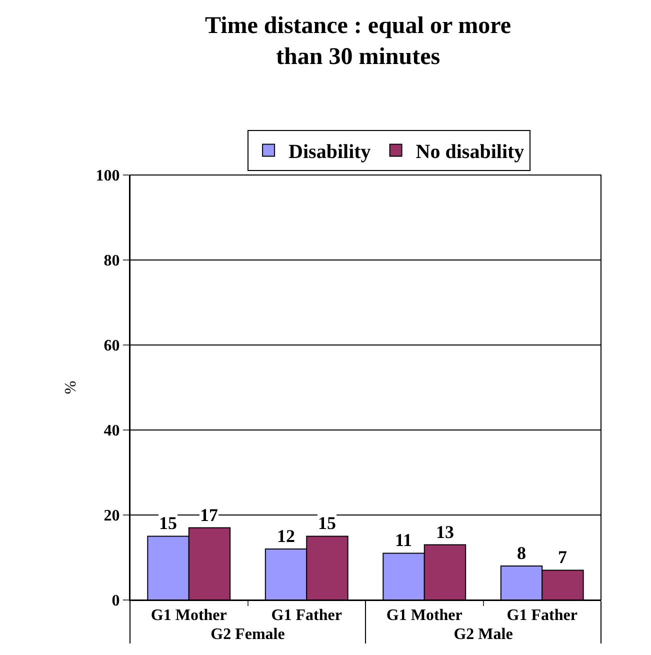 This screenshot has height=655, width=651. I want to click on y-tick-label: 0, so click(116, 601).